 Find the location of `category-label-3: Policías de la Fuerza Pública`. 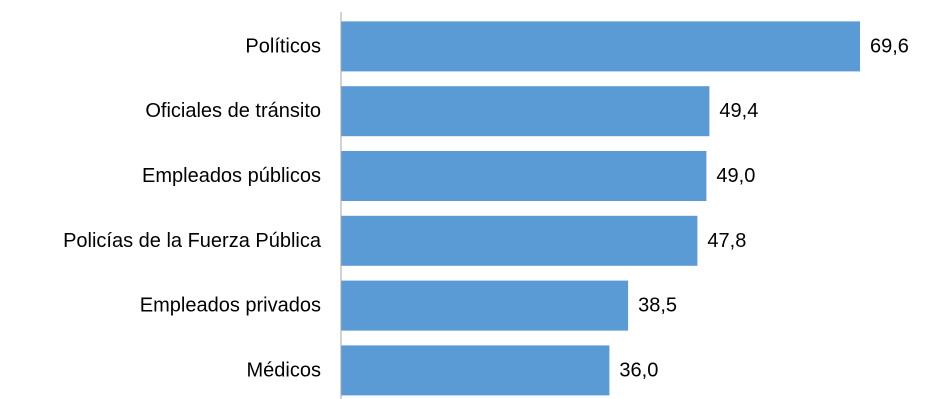

category-label-3: Policías de la Fuerza Pública is located at coordinates (192, 241).